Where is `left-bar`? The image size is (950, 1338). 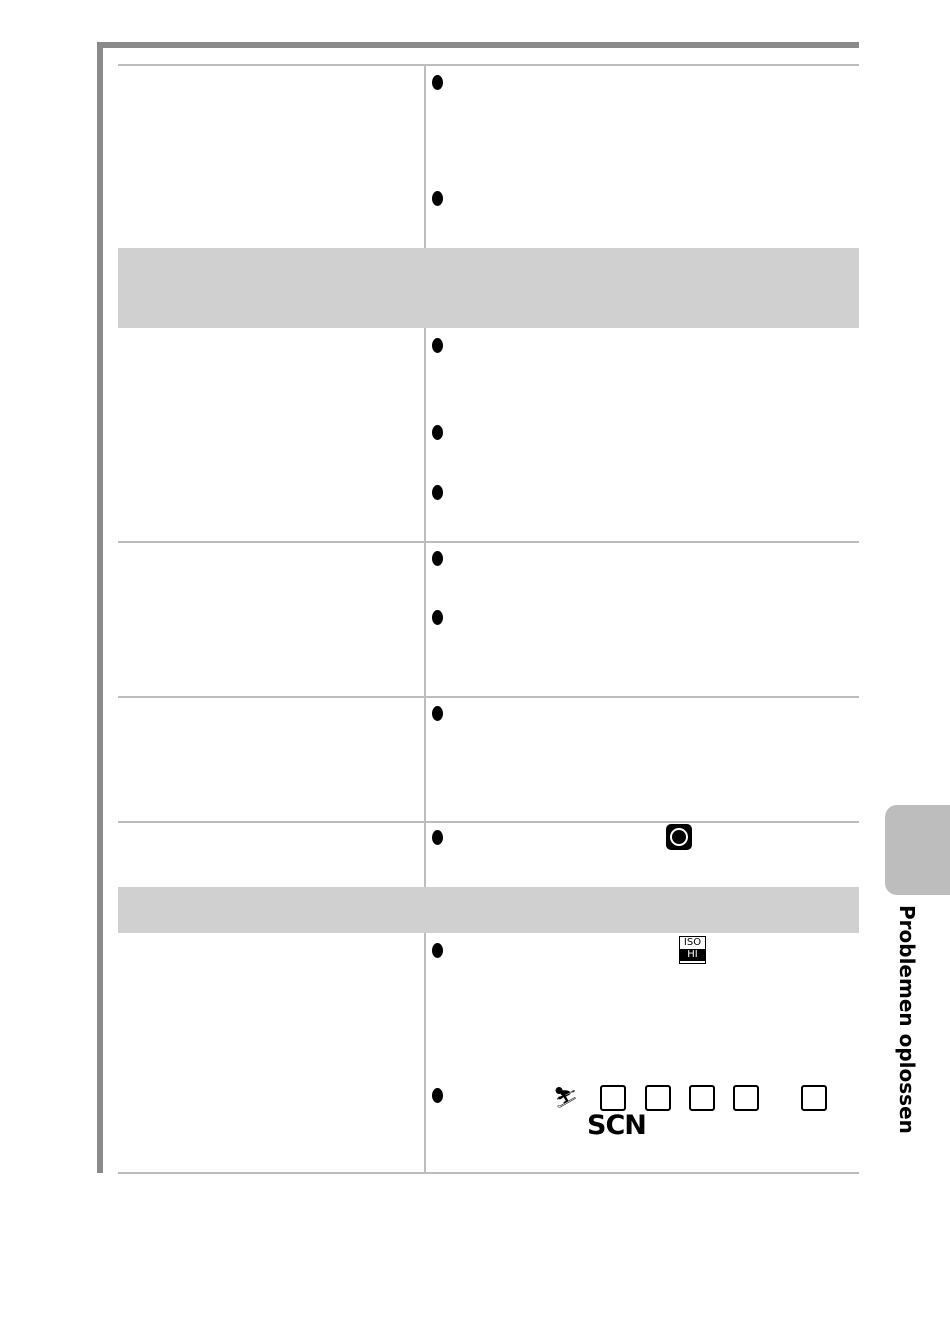 left-bar is located at coordinates (100, 607).